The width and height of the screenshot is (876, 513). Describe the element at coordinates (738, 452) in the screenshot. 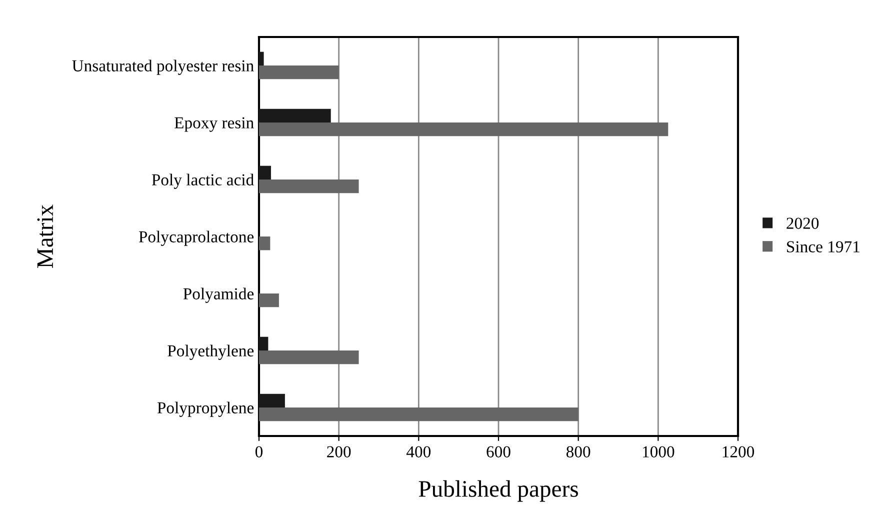

I see `x-tick-label: 1200` at that location.